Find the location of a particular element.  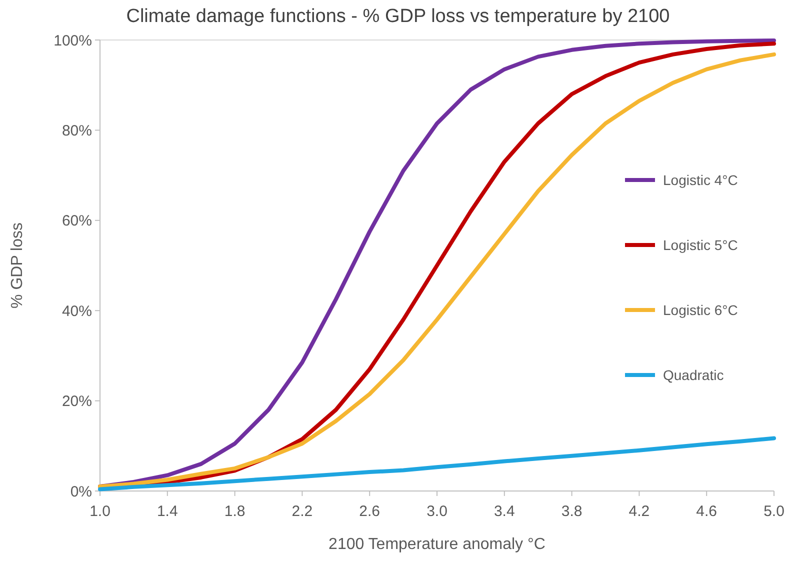

y-tick-label: 20% is located at coordinates (77, 401).